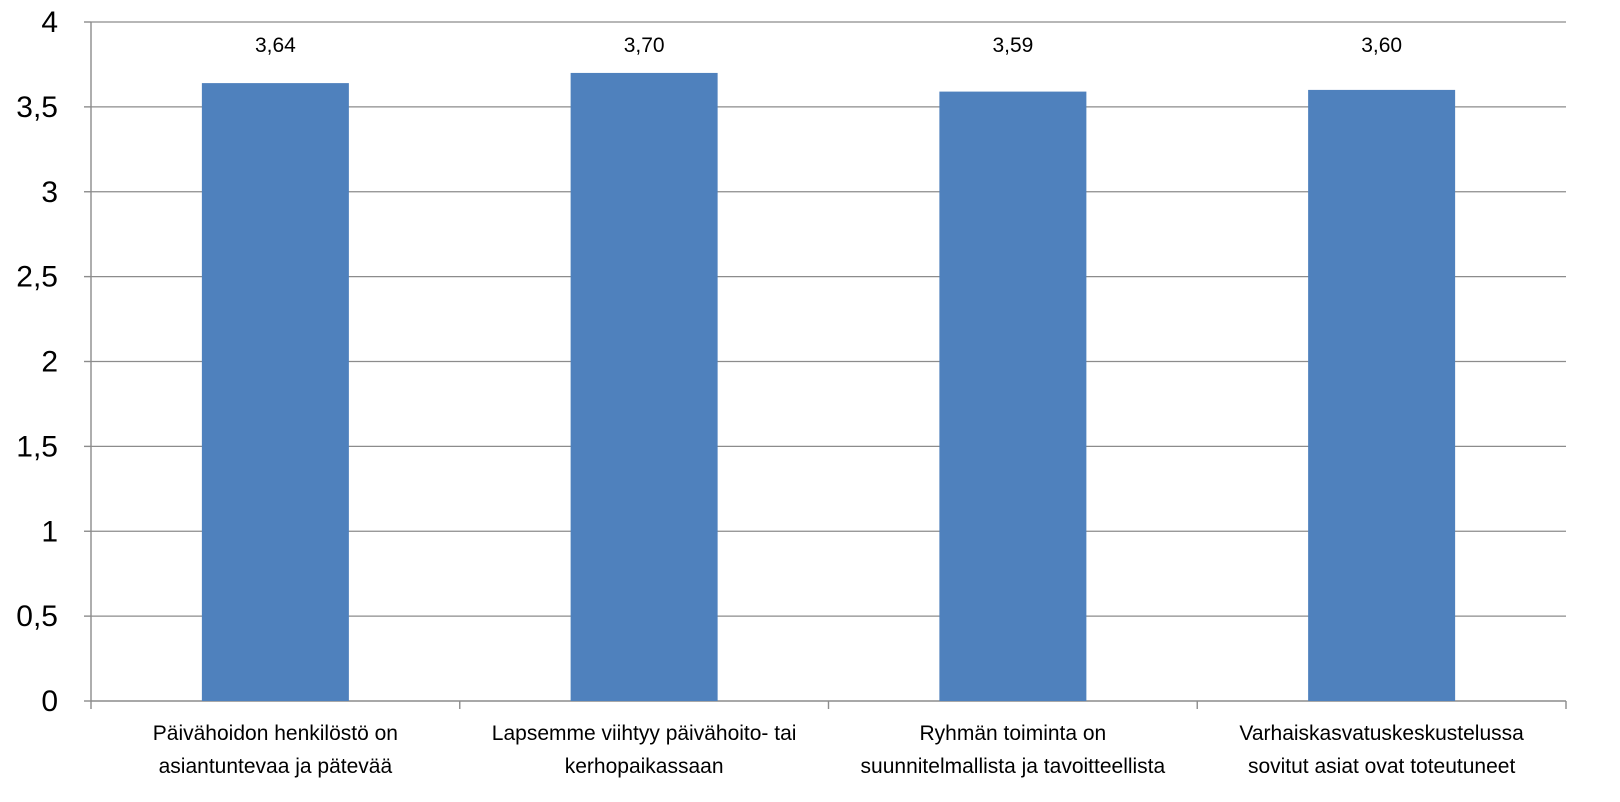 The height and width of the screenshot is (802, 1620). I want to click on y-tick-label-3: 1,5, so click(37, 446).